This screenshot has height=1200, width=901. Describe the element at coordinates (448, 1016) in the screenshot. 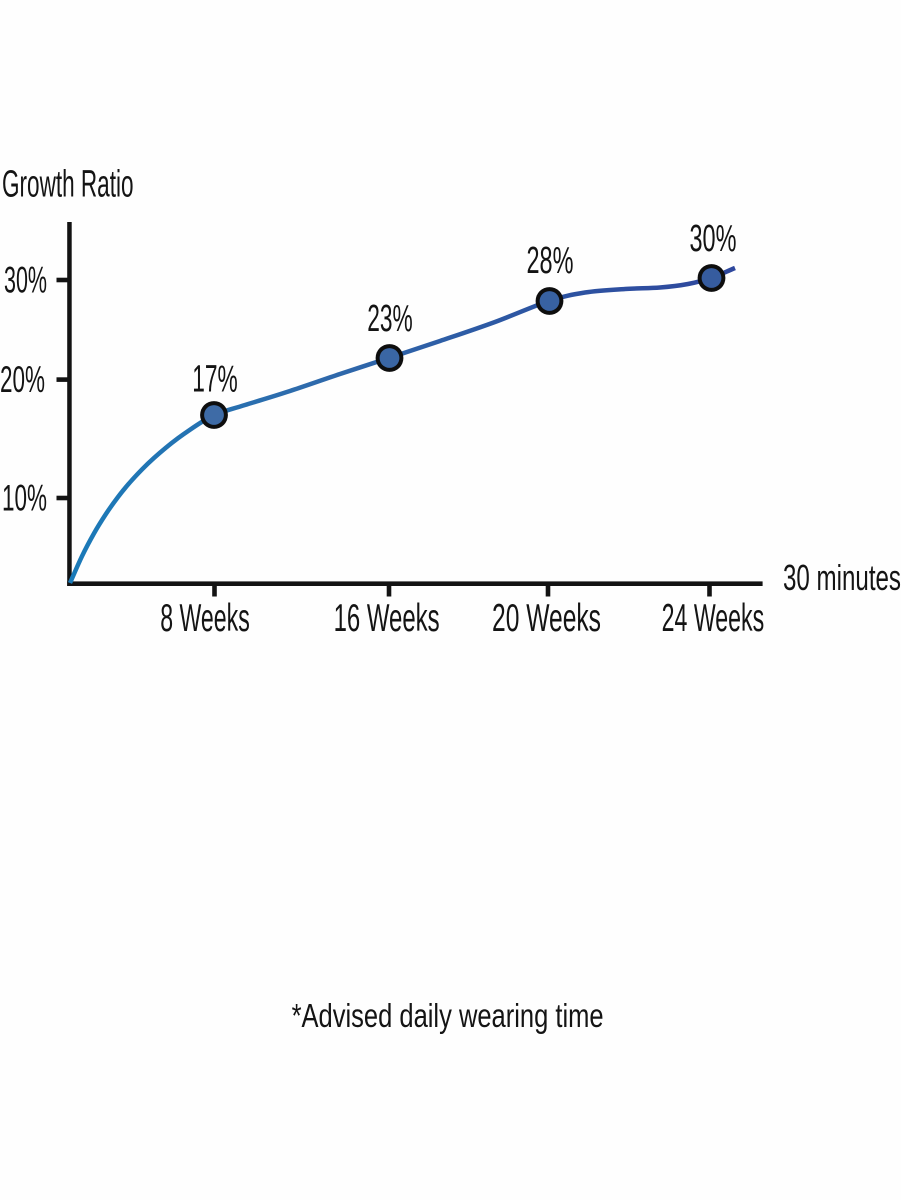

I see `svg-text: *Advised daily wearing time` at that location.